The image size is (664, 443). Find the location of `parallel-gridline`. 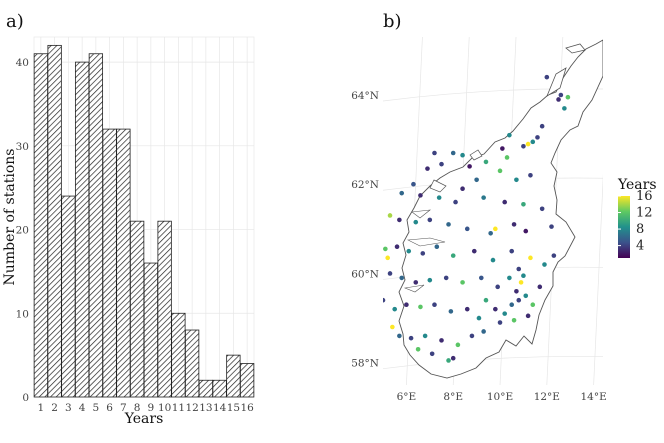

parallel-gridline is located at coordinates (493, 363).